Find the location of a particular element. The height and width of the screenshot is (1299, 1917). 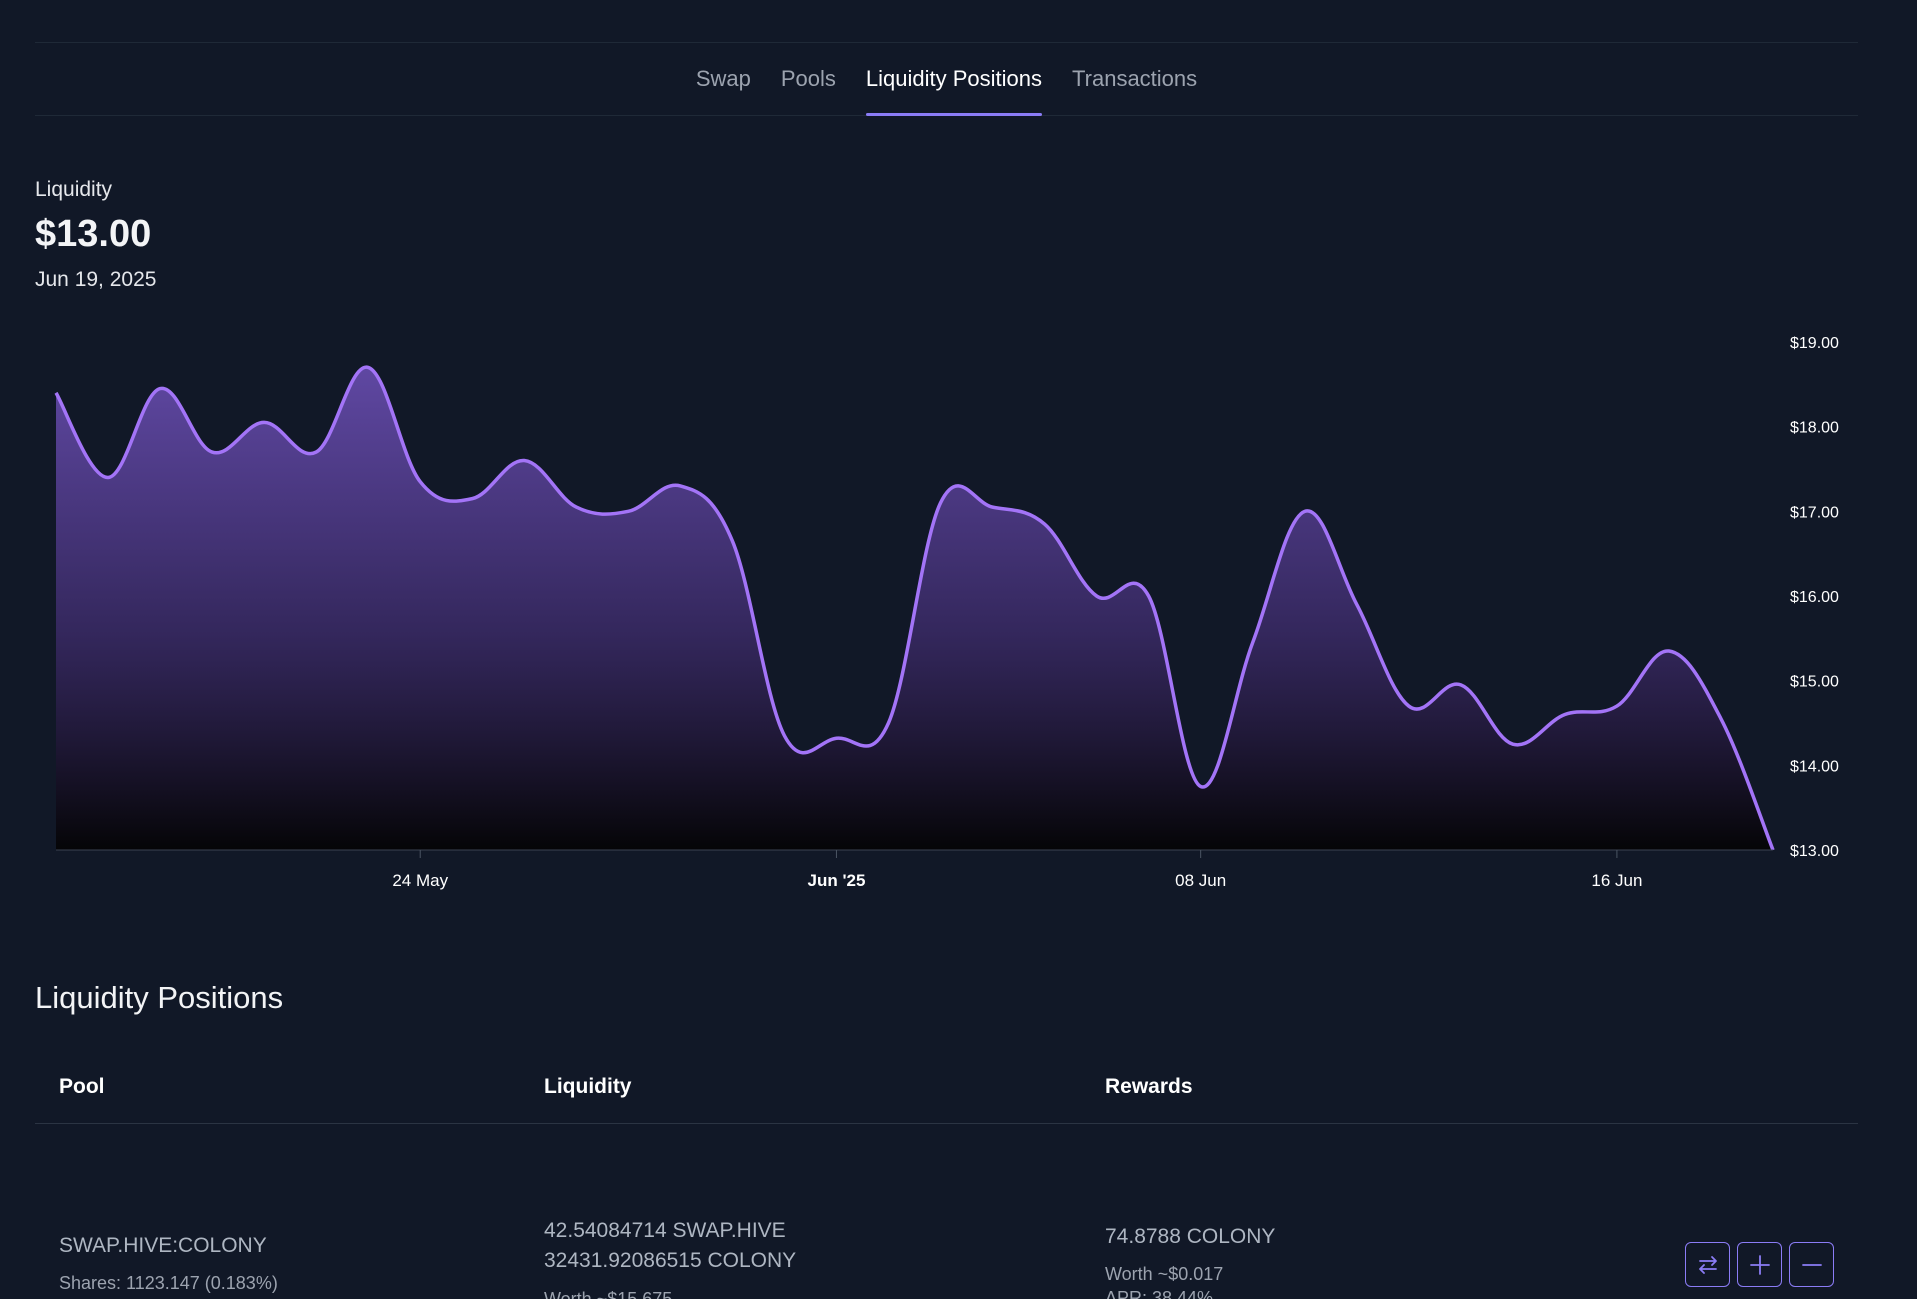

tab-pools: Pools is located at coordinates (808, 78).